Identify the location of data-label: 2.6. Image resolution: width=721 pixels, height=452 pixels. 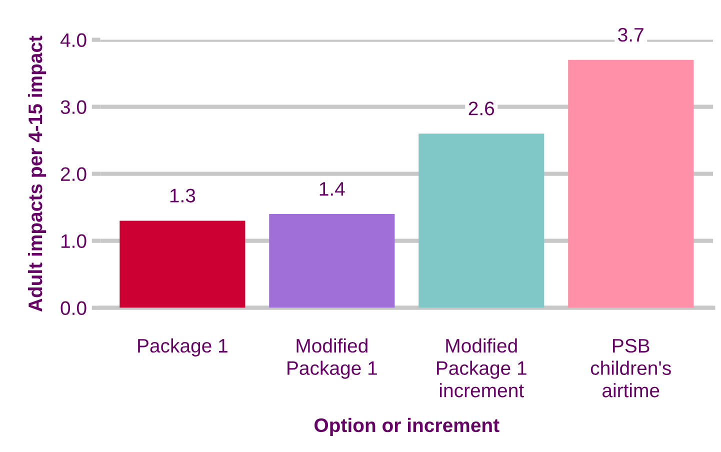
(481, 109).